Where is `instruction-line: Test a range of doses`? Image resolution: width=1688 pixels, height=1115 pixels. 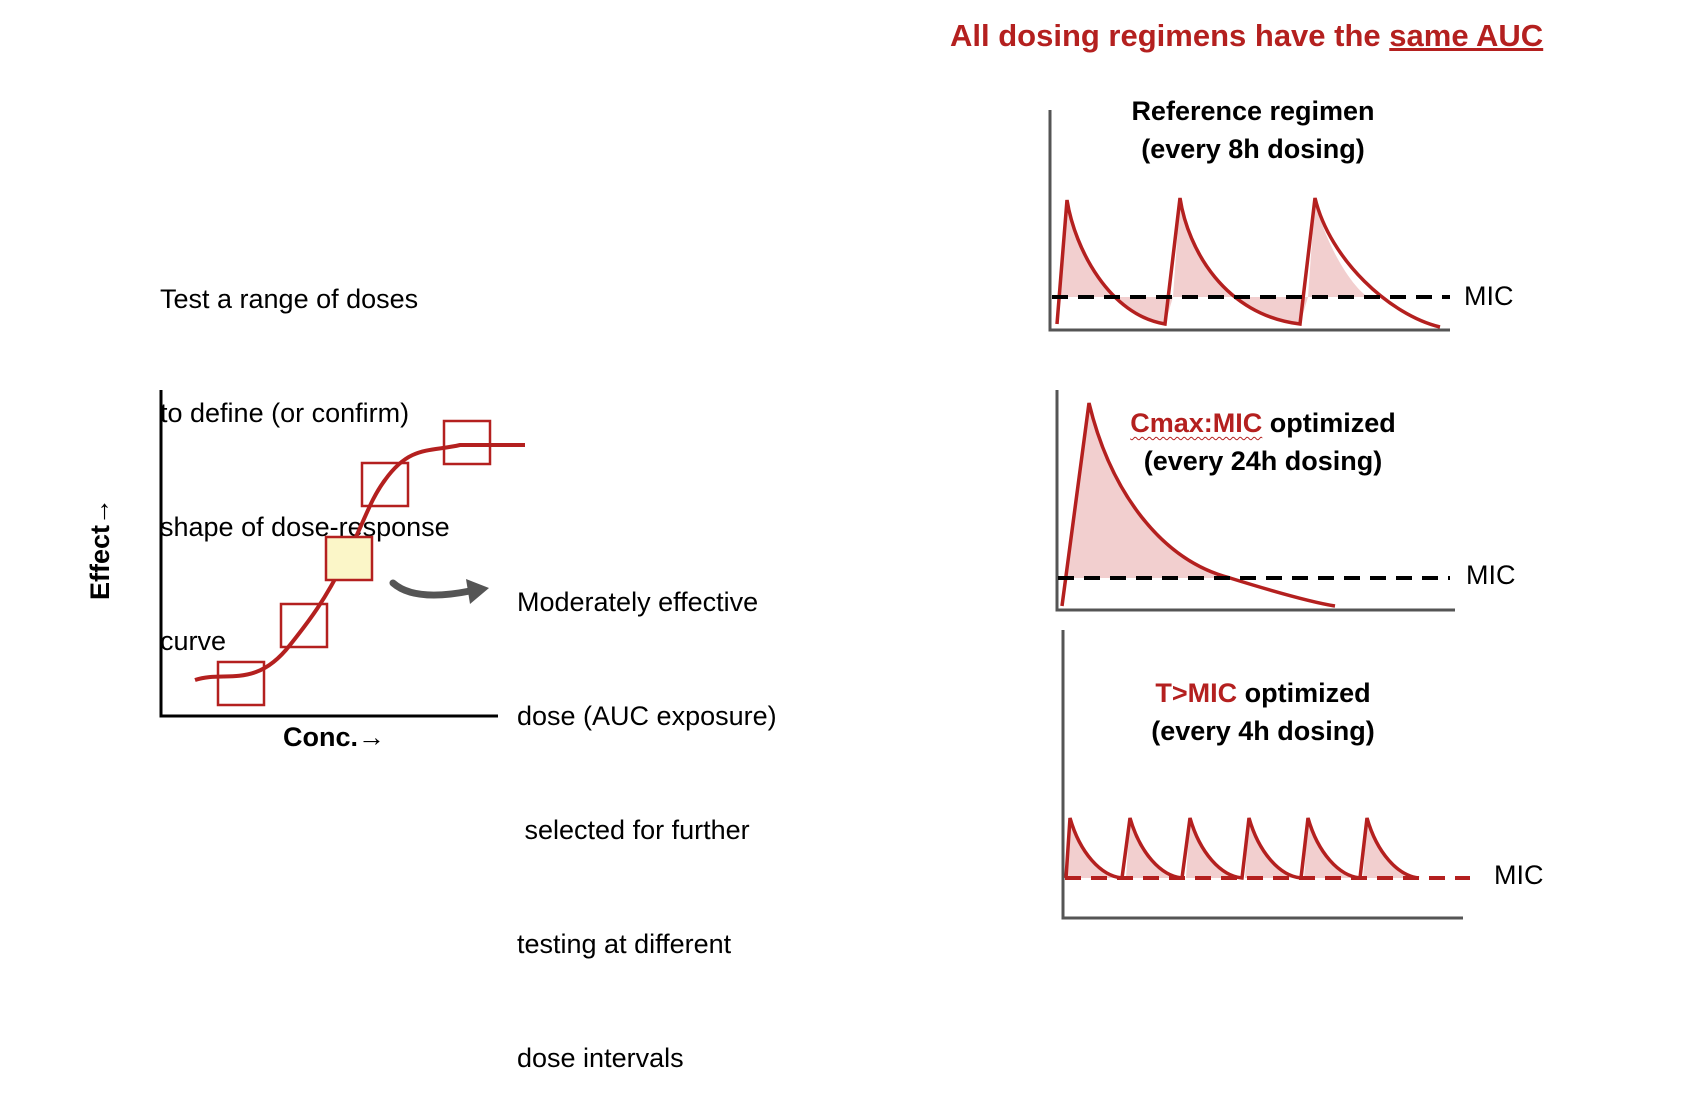 instruction-line: Test a range of doses is located at coordinates (289, 299).